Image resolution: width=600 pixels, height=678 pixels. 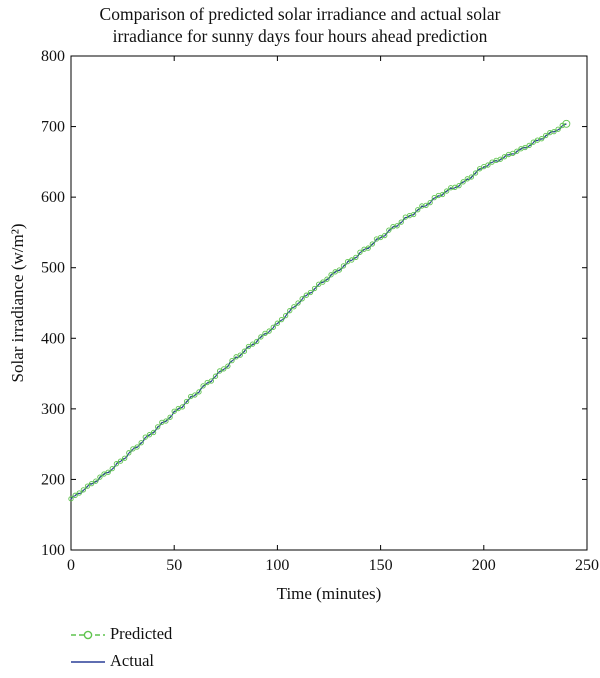 I want to click on y-axis-label: Solar irradiance (w/m²), so click(x=17, y=303).